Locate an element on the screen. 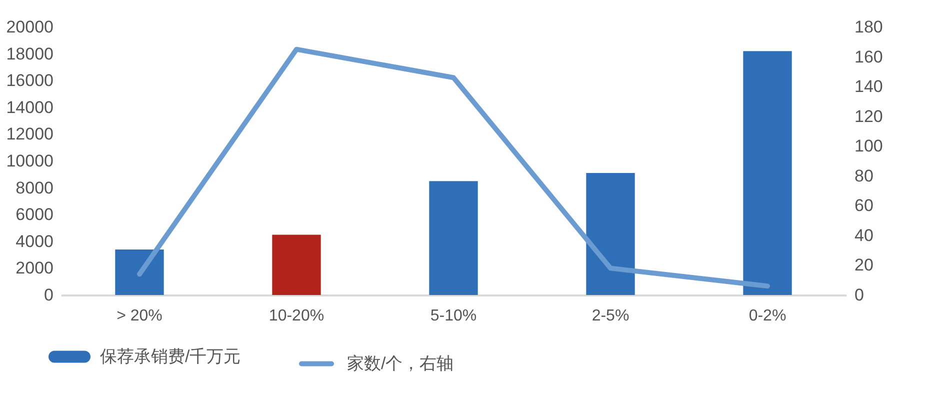  y-tick-label: 2000 is located at coordinates (35, 268).